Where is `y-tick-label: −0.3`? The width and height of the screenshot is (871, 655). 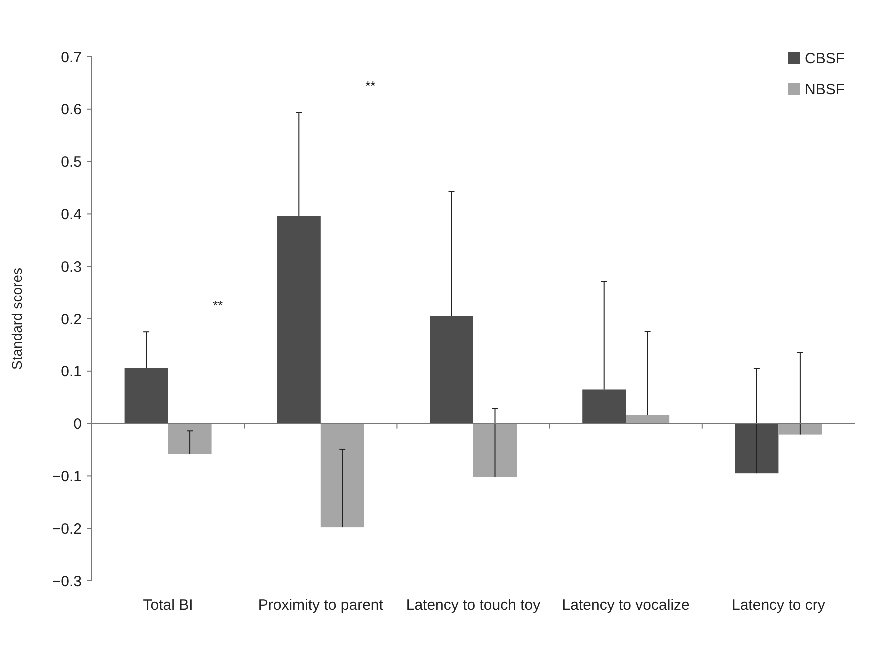 y-tick-label: −0.3 is located at coordinates (67, 581).